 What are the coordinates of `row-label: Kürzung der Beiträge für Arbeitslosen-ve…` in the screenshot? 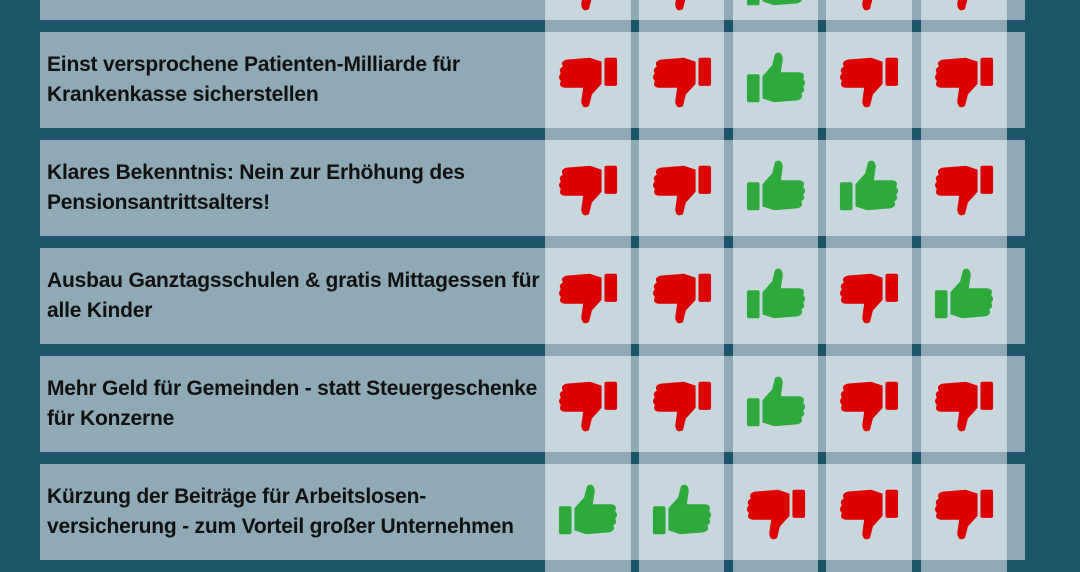 It's located at (280, 511).